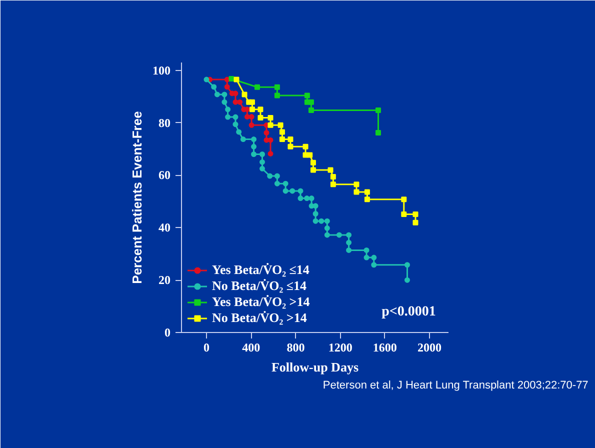 The height and width of the screenshot is (448, 595). What do you see at coordinates (164, 227) in the screenshot?
I see `y-tick-label: 40` at bounding box center [164, 227].